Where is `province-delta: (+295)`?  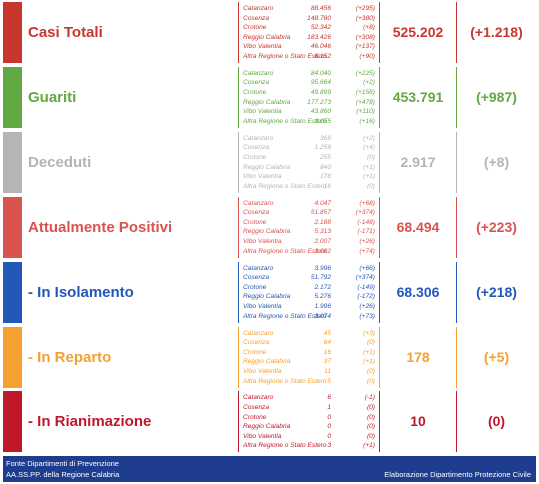 province-delta: (+295) is located at coordinates (365, 8).